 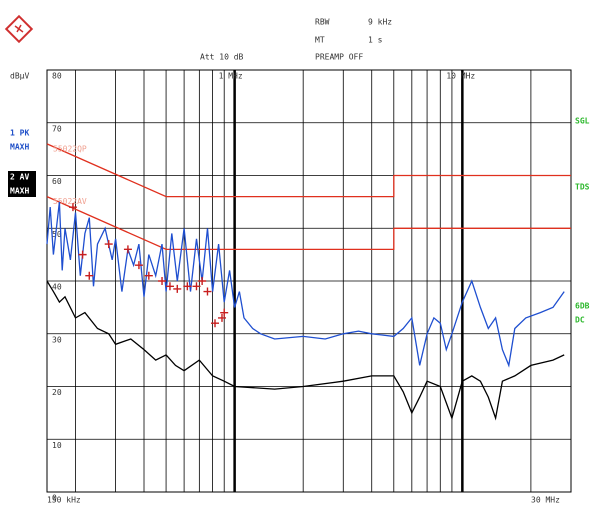 What do you see at coordinates (582, 306) in the screenshot?
I see `status-label: 6DB` at bounding box center [582, 306].